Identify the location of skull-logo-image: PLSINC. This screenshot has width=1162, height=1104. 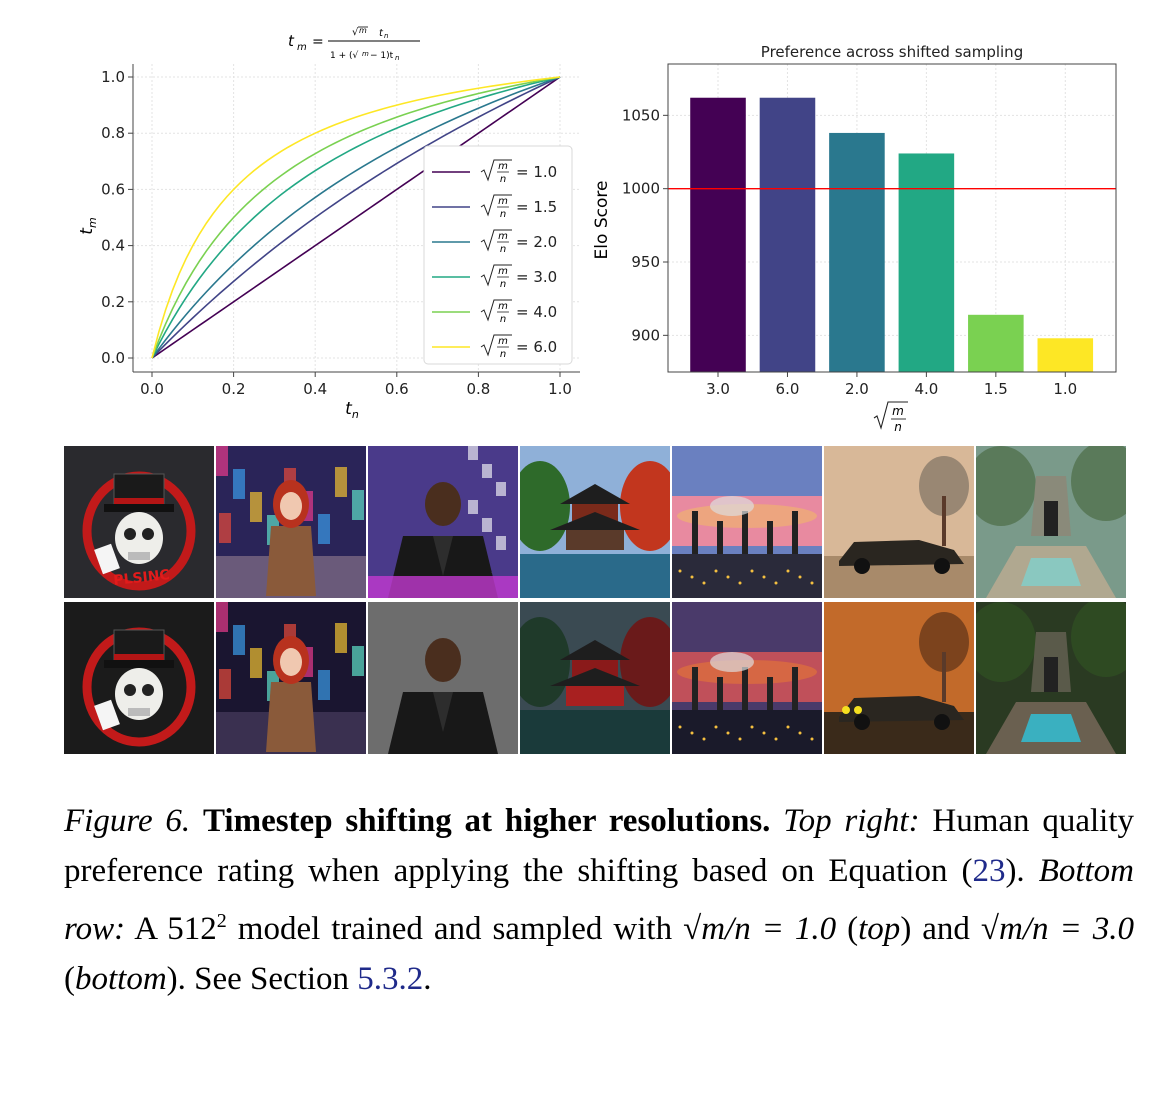
(139, 522).